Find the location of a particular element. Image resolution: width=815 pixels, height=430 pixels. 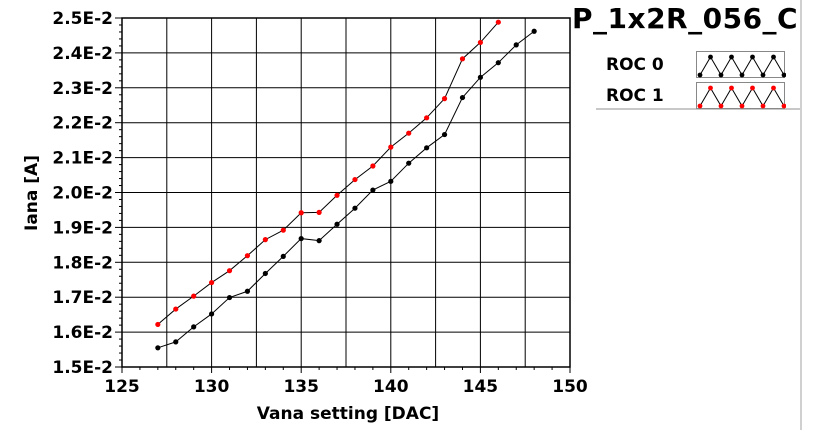

y-tick-label: 1.7E-2 is located at coordinates (82, 298).